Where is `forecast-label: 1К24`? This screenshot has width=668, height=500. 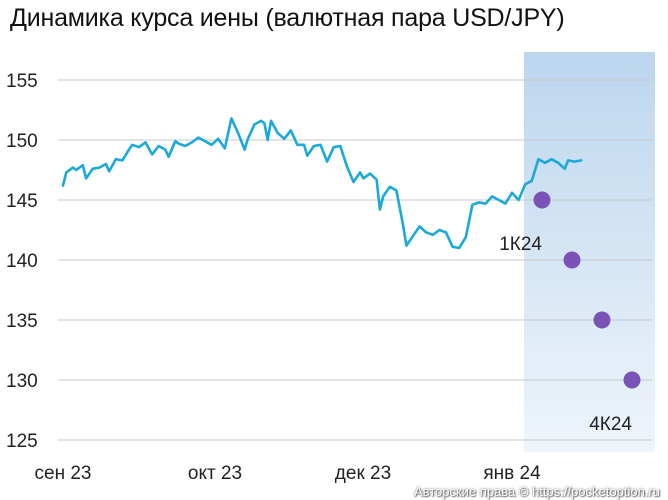 forecast-label: 1К24 is located at coordinates (520, 244).